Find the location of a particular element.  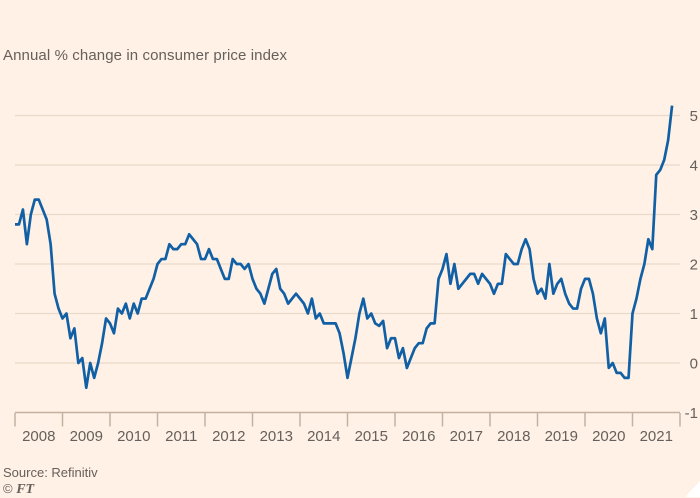

corner-fold-decoration is located at coordinates (692, 489).